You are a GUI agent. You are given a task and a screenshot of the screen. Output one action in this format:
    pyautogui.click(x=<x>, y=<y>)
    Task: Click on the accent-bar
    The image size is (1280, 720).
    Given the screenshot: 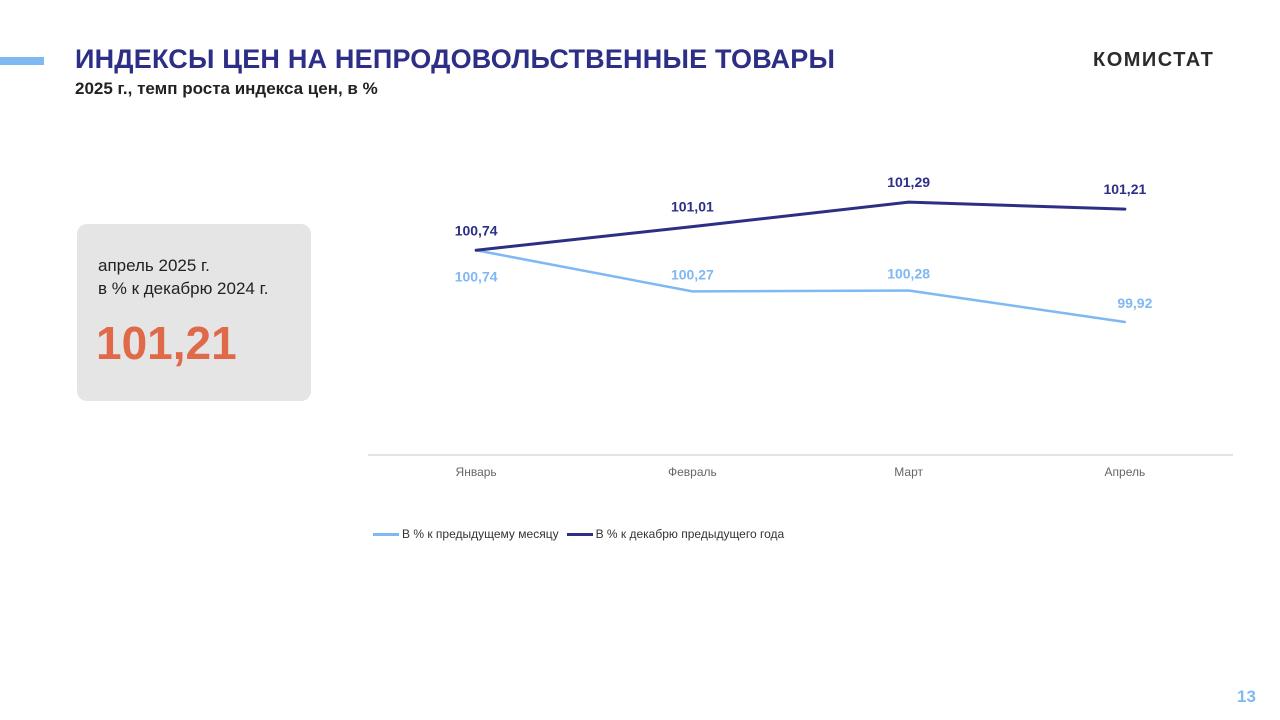 What is the action you would take?
    pyautogui.click(x=22, y=61)
    